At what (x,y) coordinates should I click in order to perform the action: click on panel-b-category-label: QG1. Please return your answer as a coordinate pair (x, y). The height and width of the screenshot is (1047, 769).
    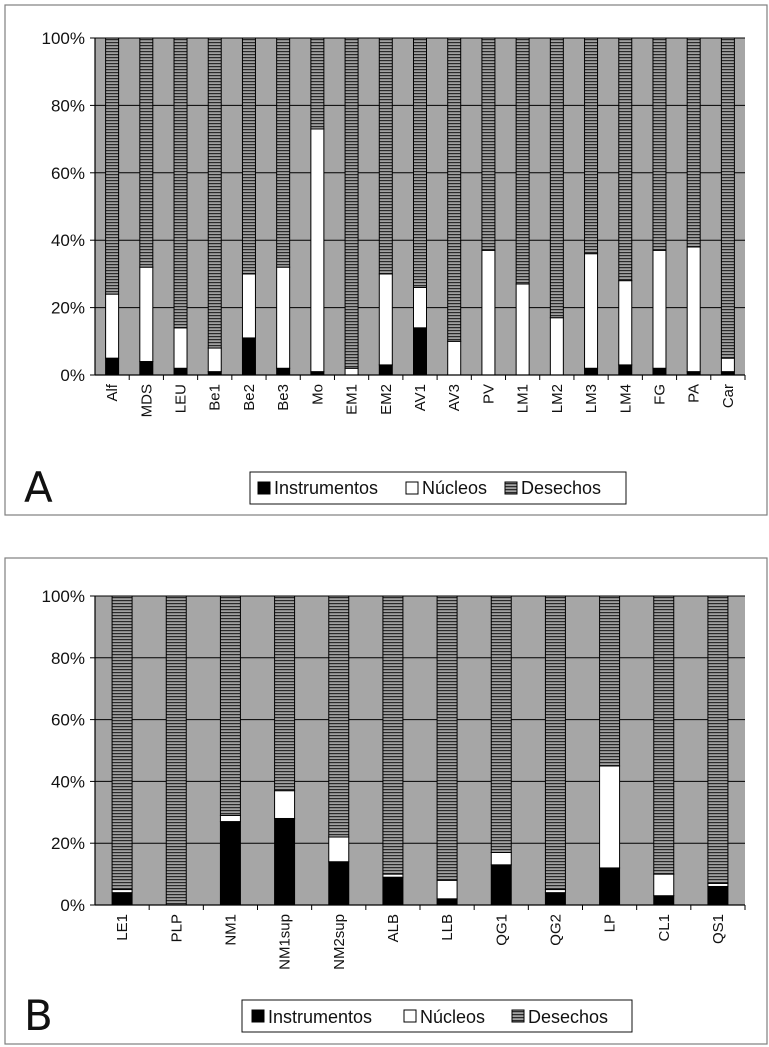
    Looking at the image, I should click on (501, 930).